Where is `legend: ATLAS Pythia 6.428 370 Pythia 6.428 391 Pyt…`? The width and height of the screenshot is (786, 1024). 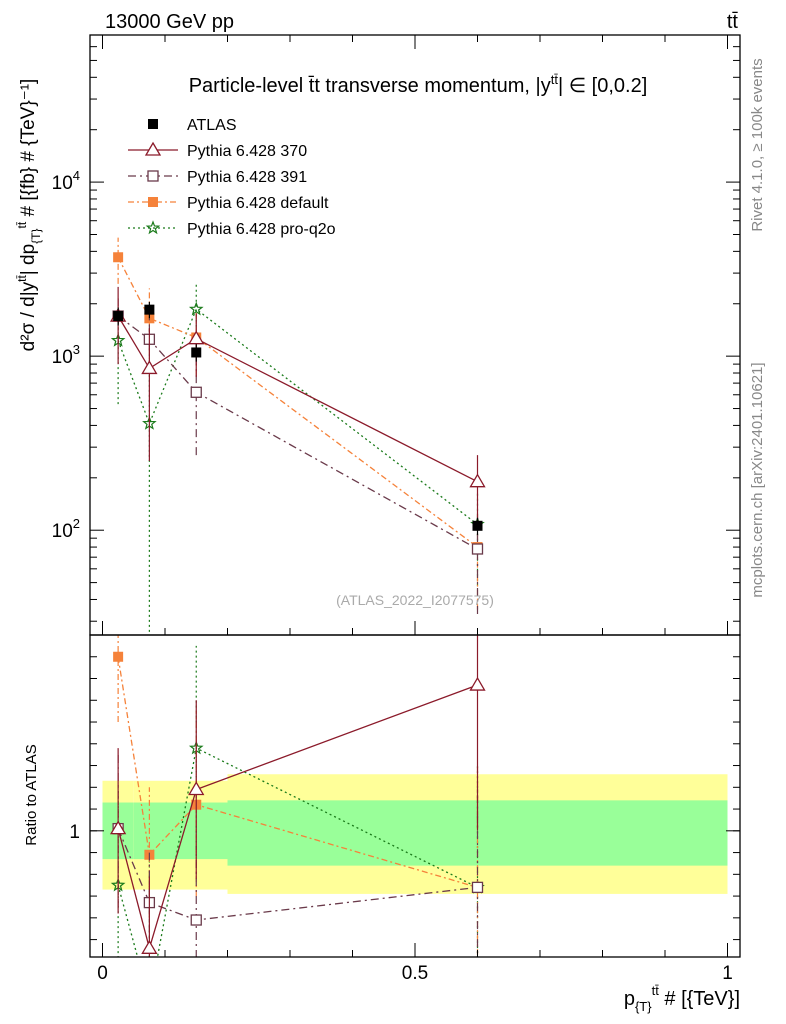
legend: ATLAS Pythia 6.428 370 Pythia 6.428 391 Pyt… is located at coordinates (232, 177).